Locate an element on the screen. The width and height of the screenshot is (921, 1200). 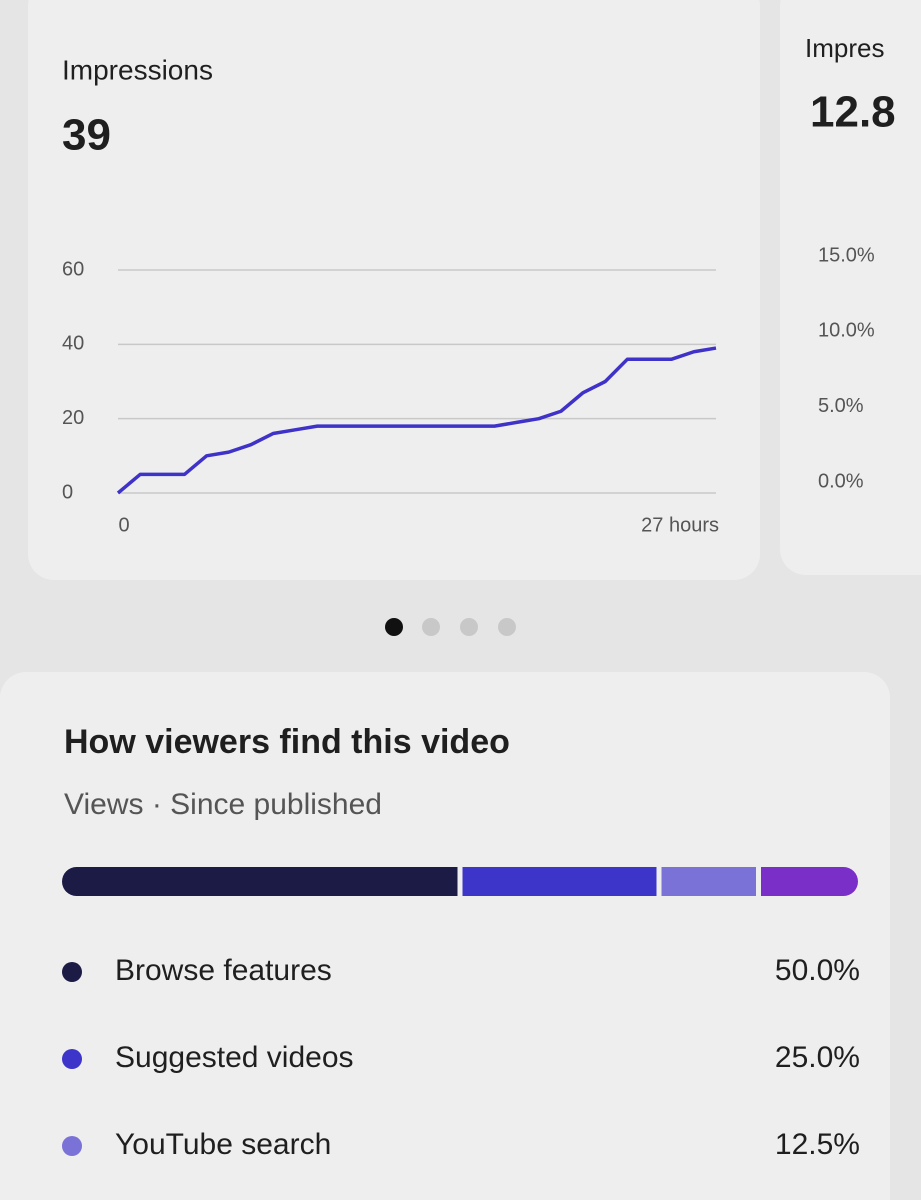
x-tick-label: 27 hours is located at coordinates (680, 525).